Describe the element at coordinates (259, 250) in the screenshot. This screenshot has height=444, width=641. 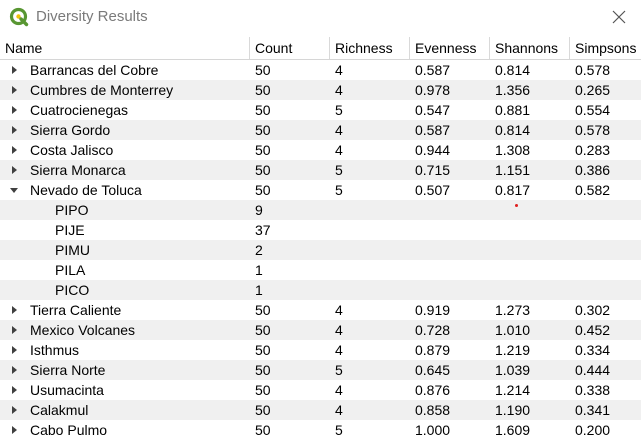
I see `count-cell: 2` at that location.